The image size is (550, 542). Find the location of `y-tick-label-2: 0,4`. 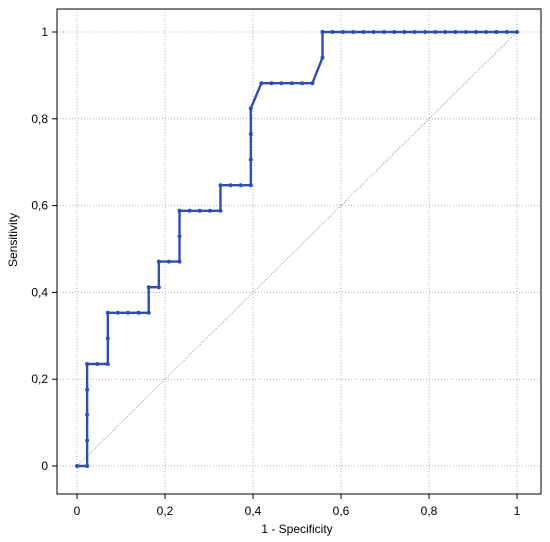

y-tick-label-2: 0,4 is located at coordinates (39, 292).